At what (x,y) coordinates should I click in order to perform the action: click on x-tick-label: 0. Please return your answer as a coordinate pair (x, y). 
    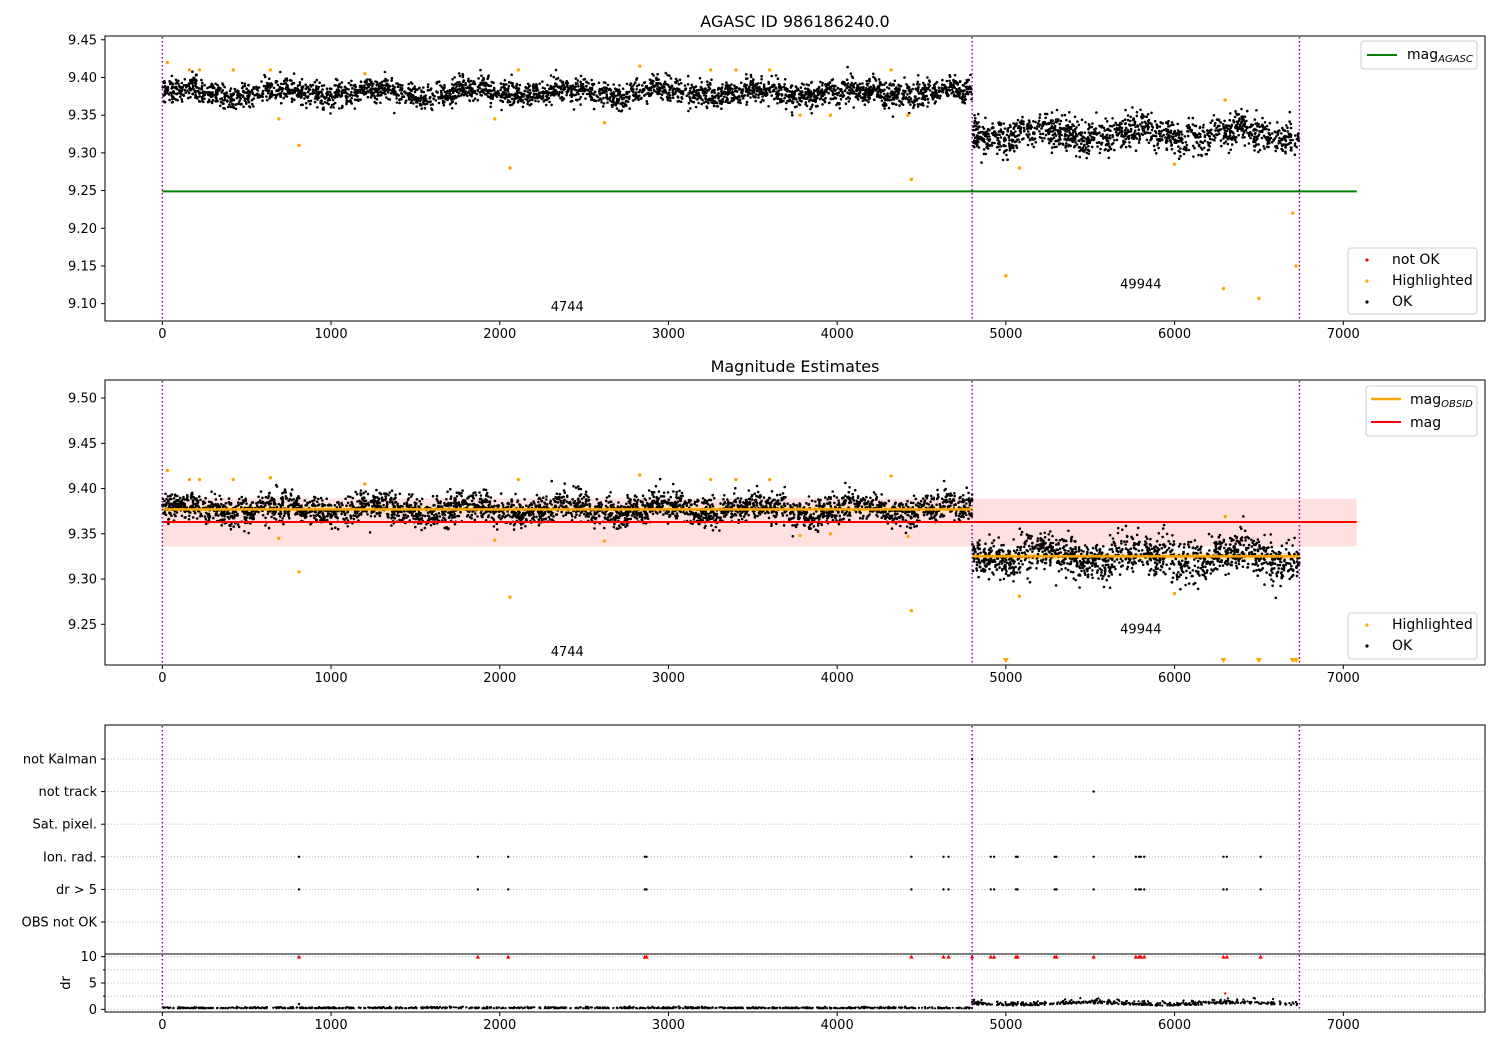
    Looking at the image, I should click on (162, 334).